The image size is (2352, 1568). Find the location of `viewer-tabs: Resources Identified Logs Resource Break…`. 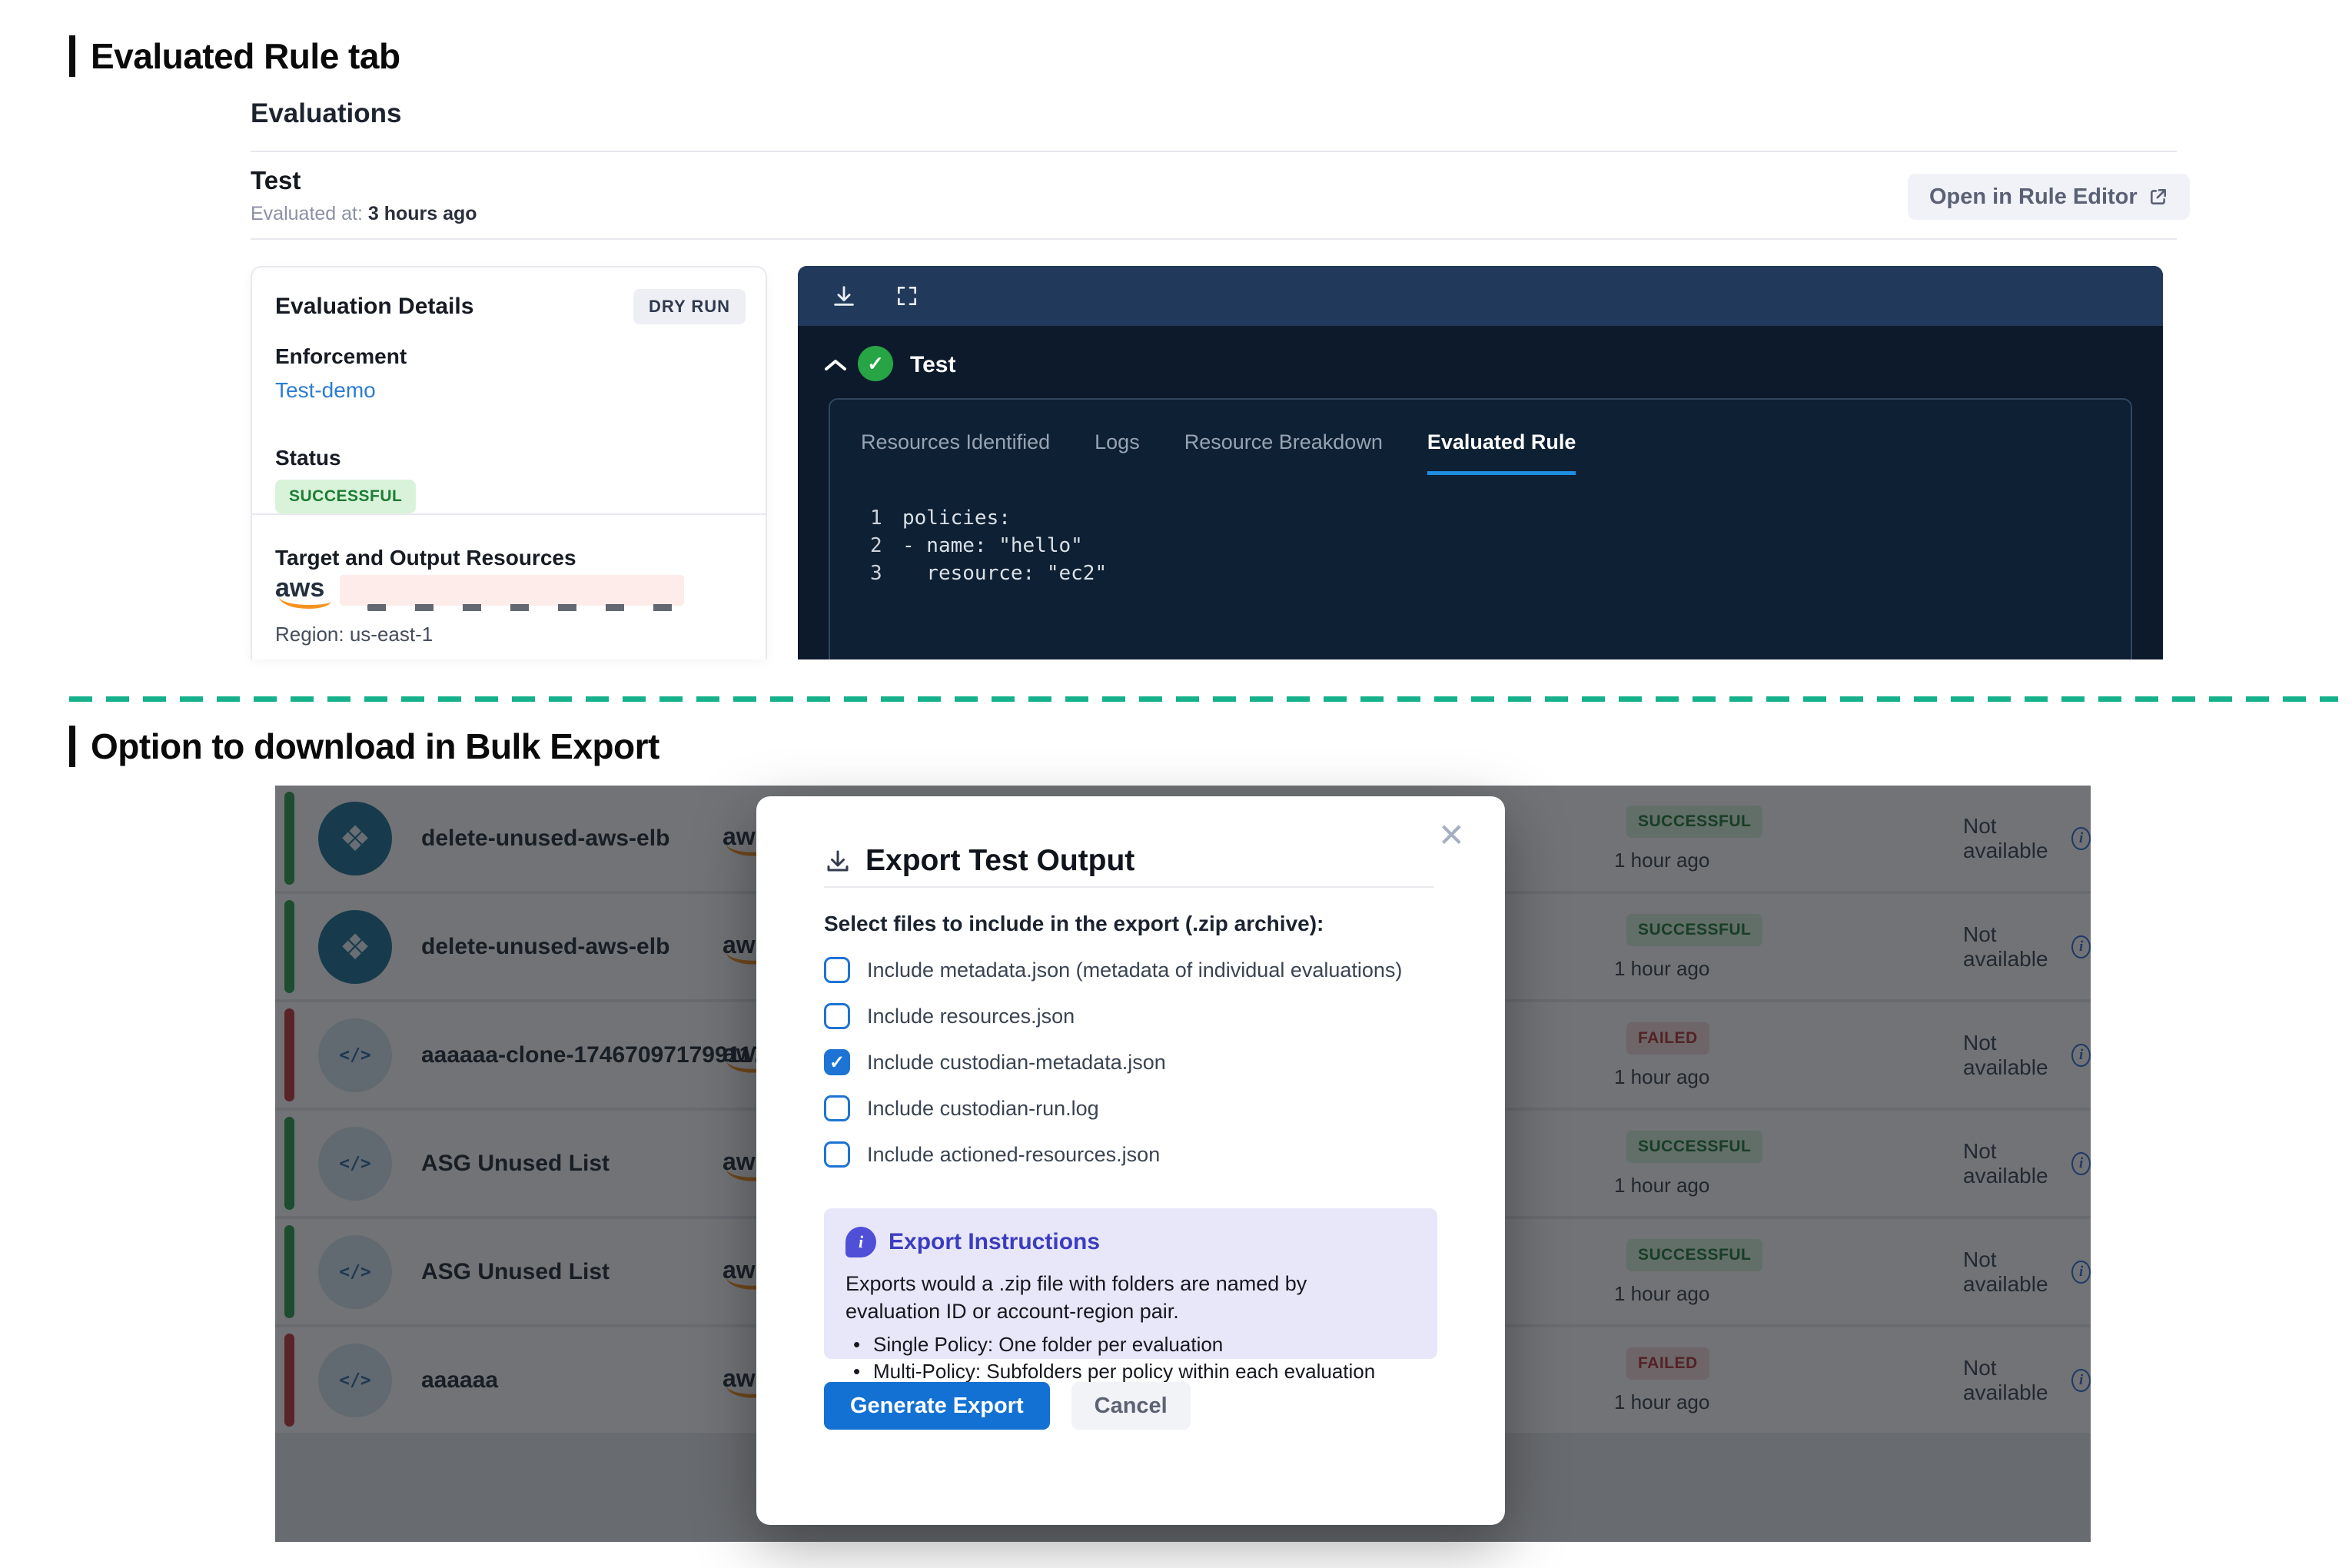

viewer-tabs: Resources Identified Logs Resource Break… is located at coordinates (1218, 452).